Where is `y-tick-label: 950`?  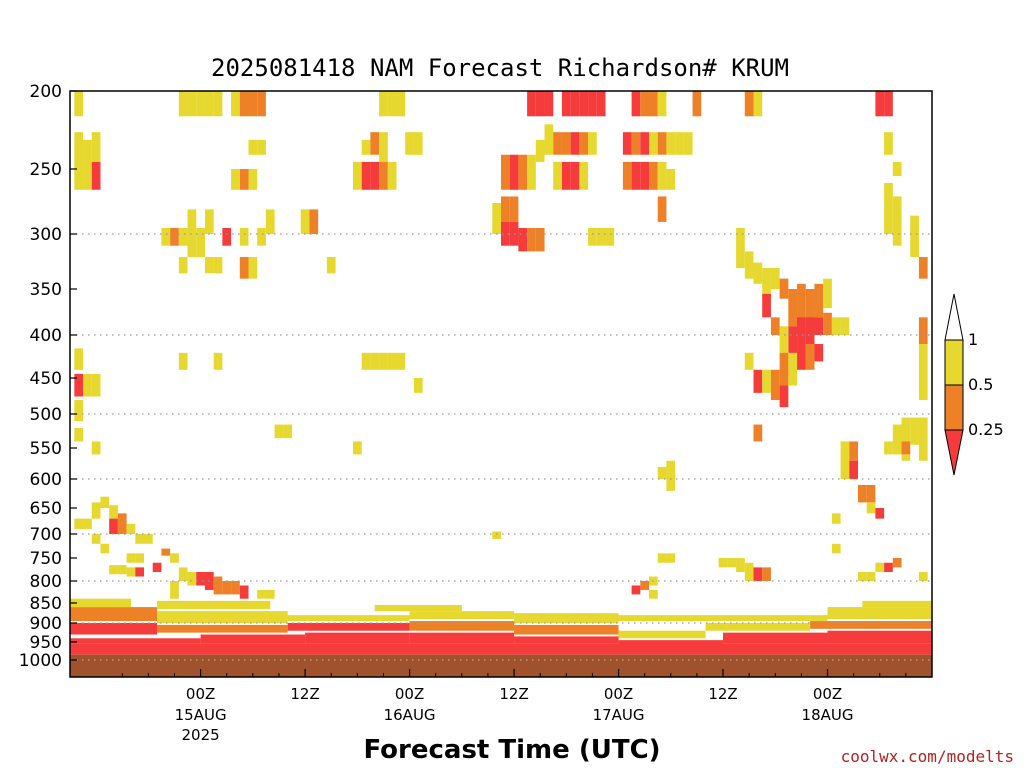
y-tick-label: 950 is located at coordinates (46, 643).